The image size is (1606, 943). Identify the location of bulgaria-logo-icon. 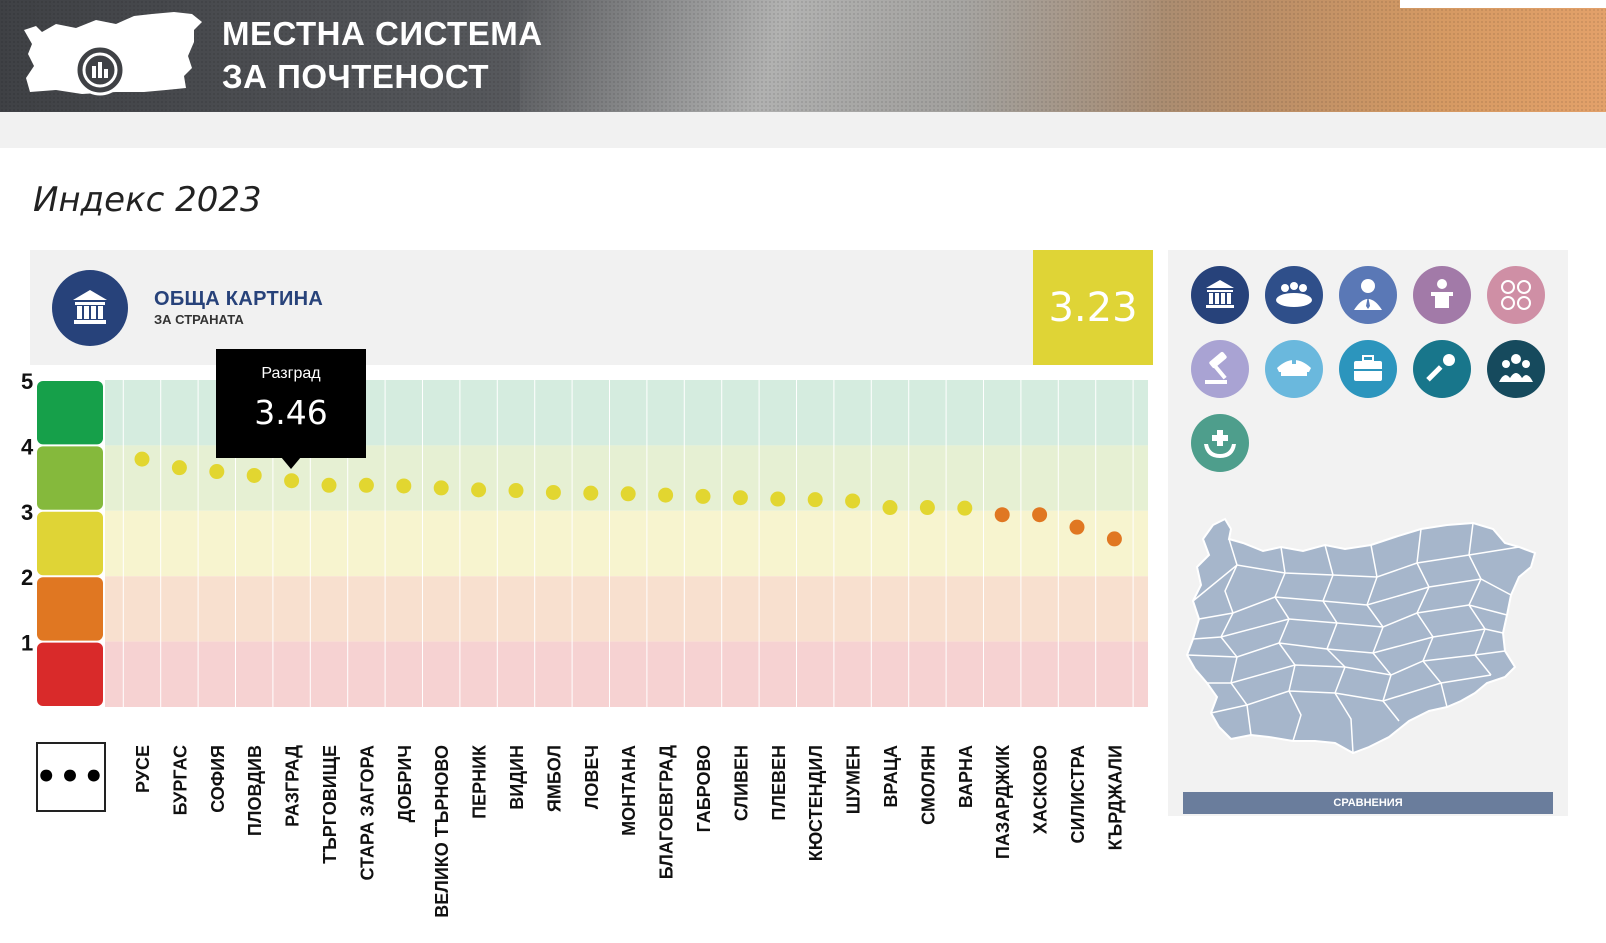
(111, 52).